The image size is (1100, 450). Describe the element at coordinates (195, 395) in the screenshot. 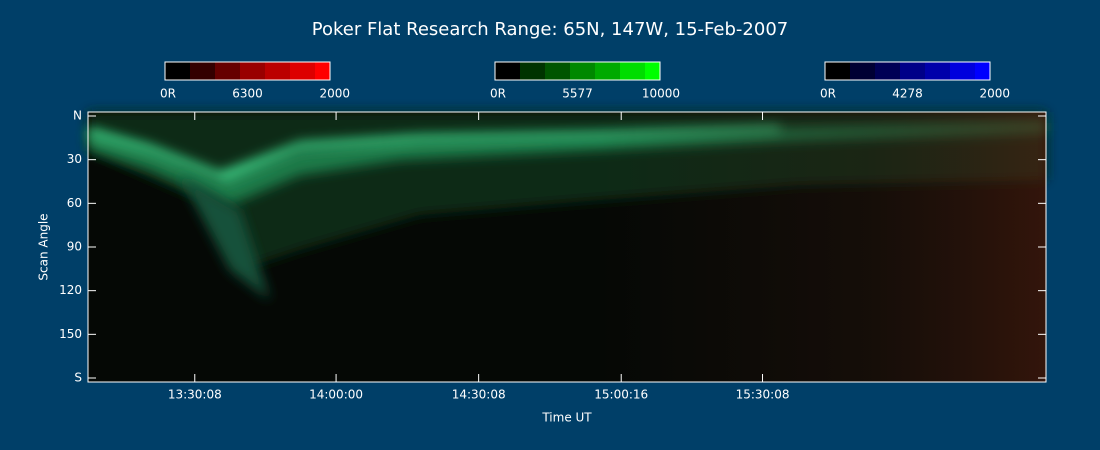

I see `x-tick-label: 13:30:08` at that location.